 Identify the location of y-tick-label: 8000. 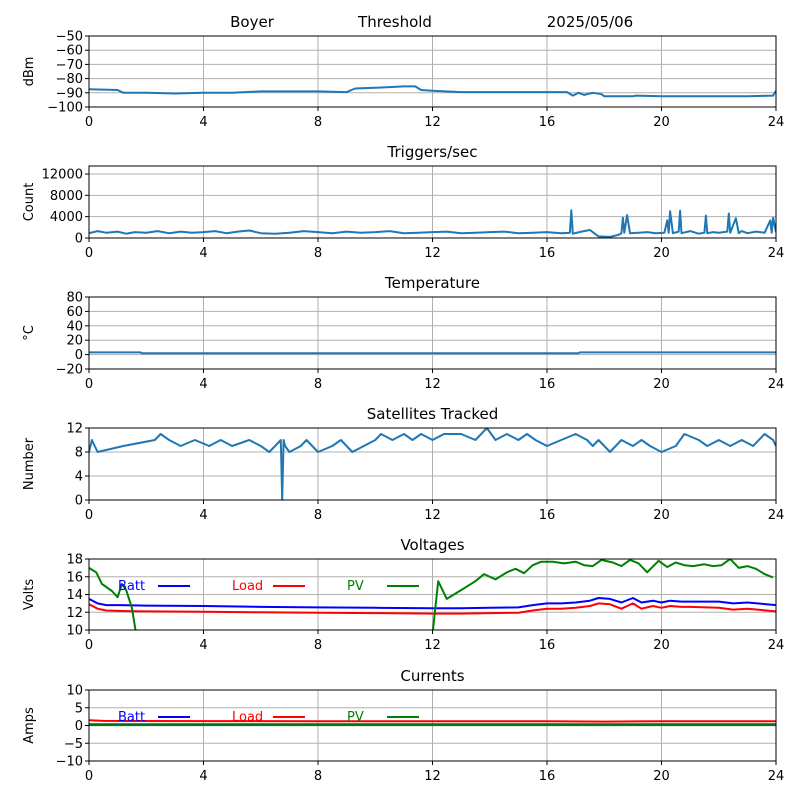
(66, 196).